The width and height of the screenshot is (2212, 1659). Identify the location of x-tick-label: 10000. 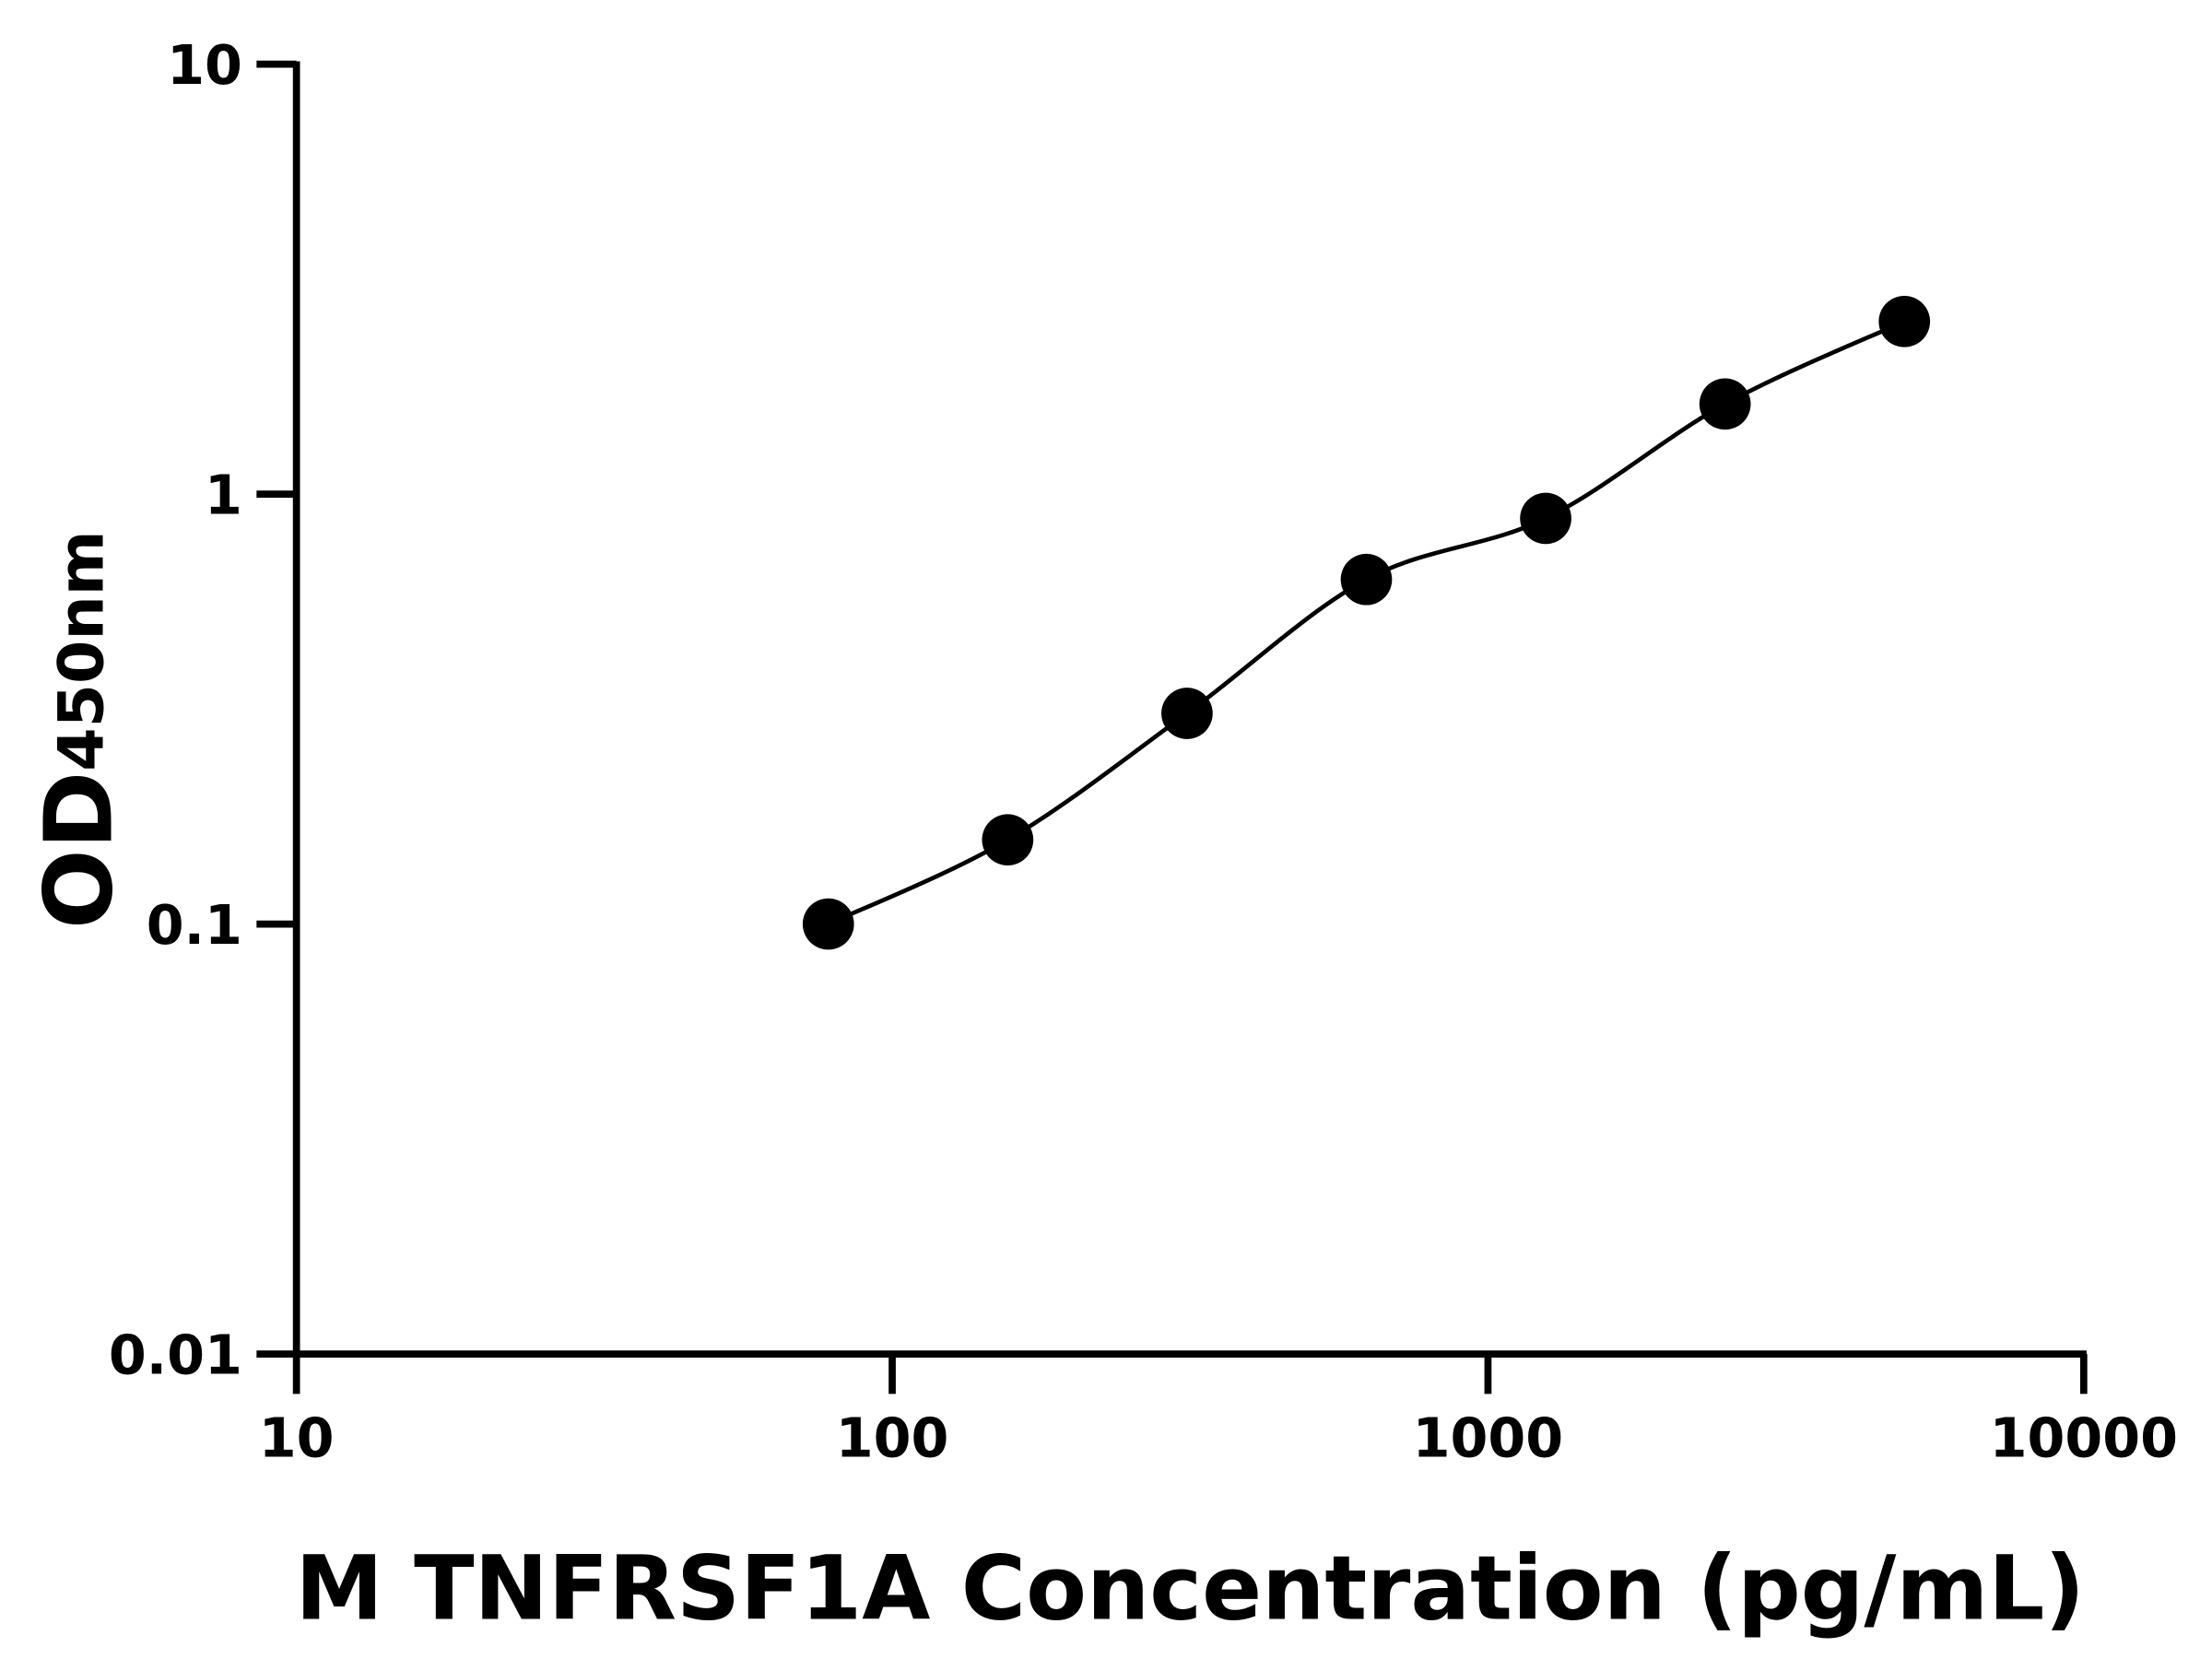
(2084, 1437).